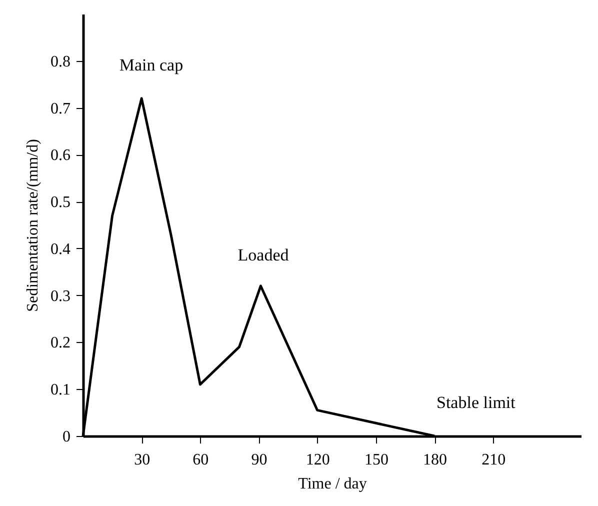  I want to click on y-tick-label: 0.8, so click(60, 61).